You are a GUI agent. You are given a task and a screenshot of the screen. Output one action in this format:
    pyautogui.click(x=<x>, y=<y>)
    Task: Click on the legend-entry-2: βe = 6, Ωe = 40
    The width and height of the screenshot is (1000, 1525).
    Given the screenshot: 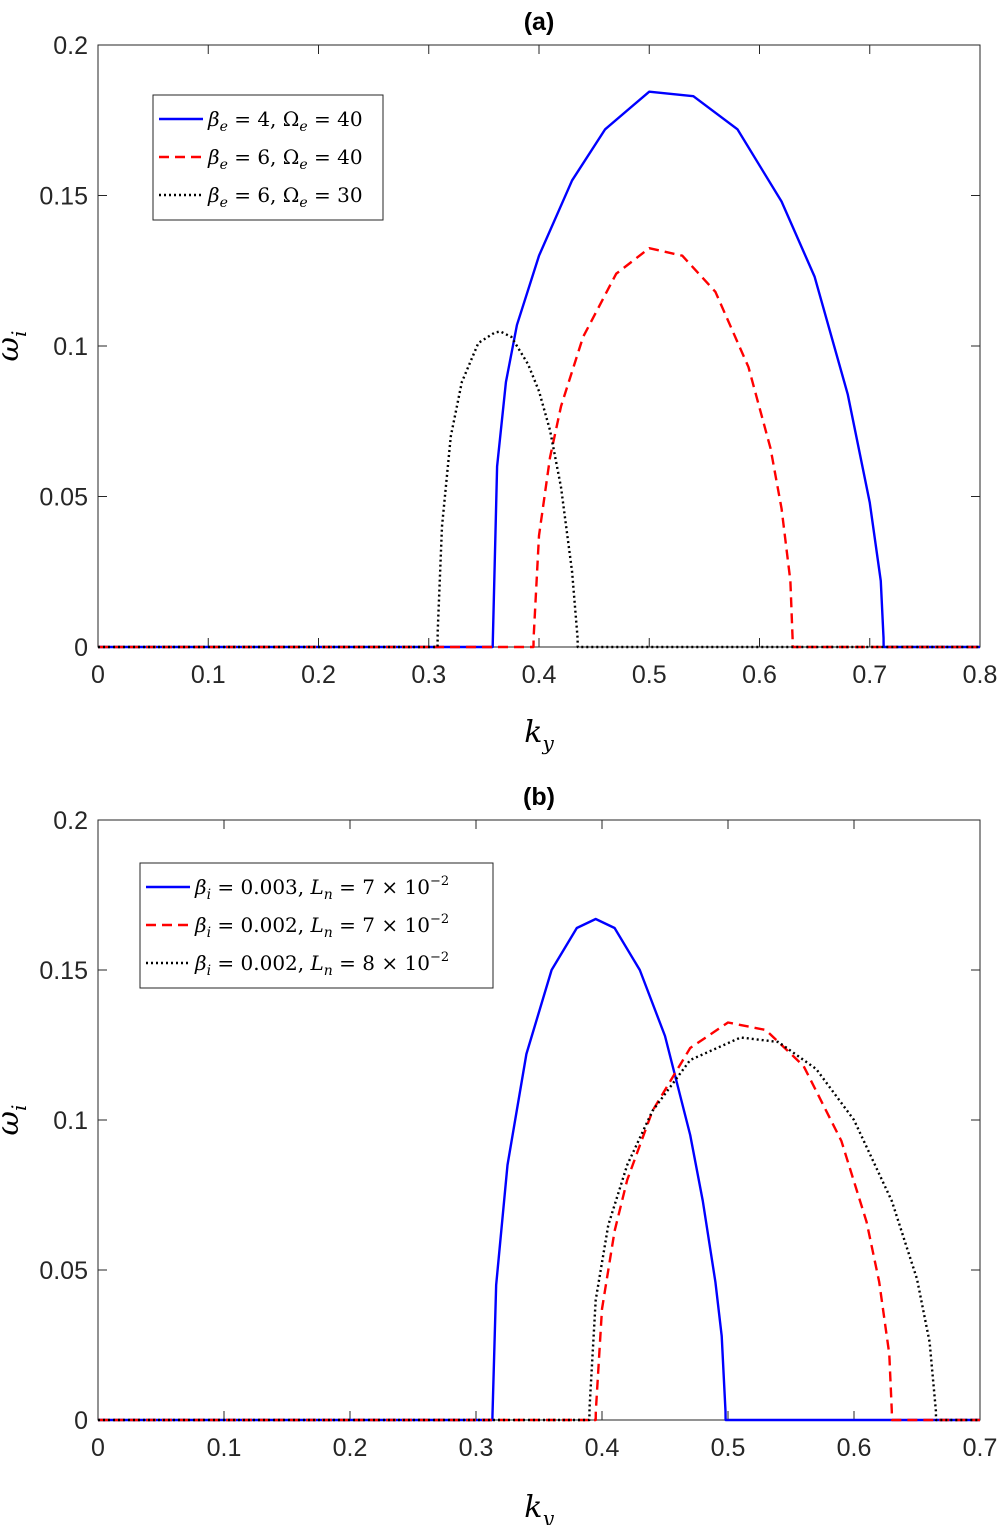 What is the action you would take?
    pyautogui.click(x=285, y=159)
    